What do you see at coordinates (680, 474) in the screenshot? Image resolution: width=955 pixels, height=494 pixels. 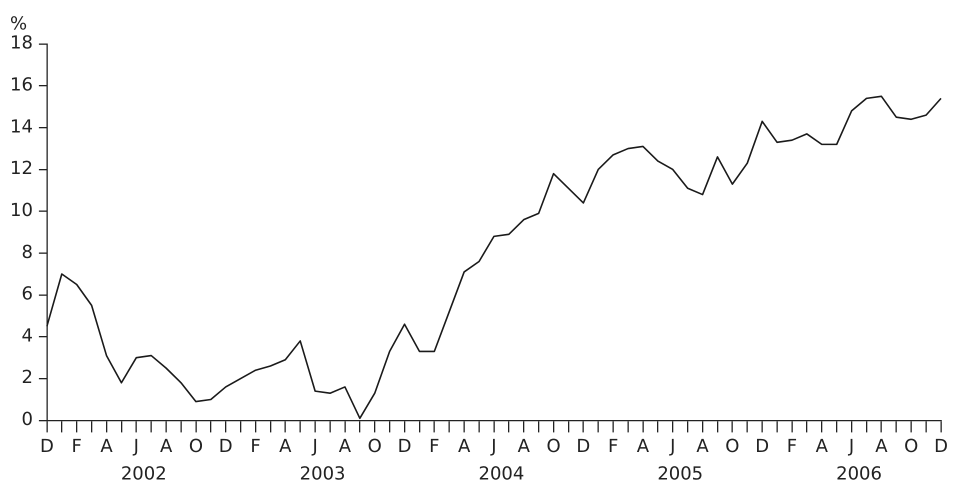 I see `text: 2005` at bounding box center [680, 474].